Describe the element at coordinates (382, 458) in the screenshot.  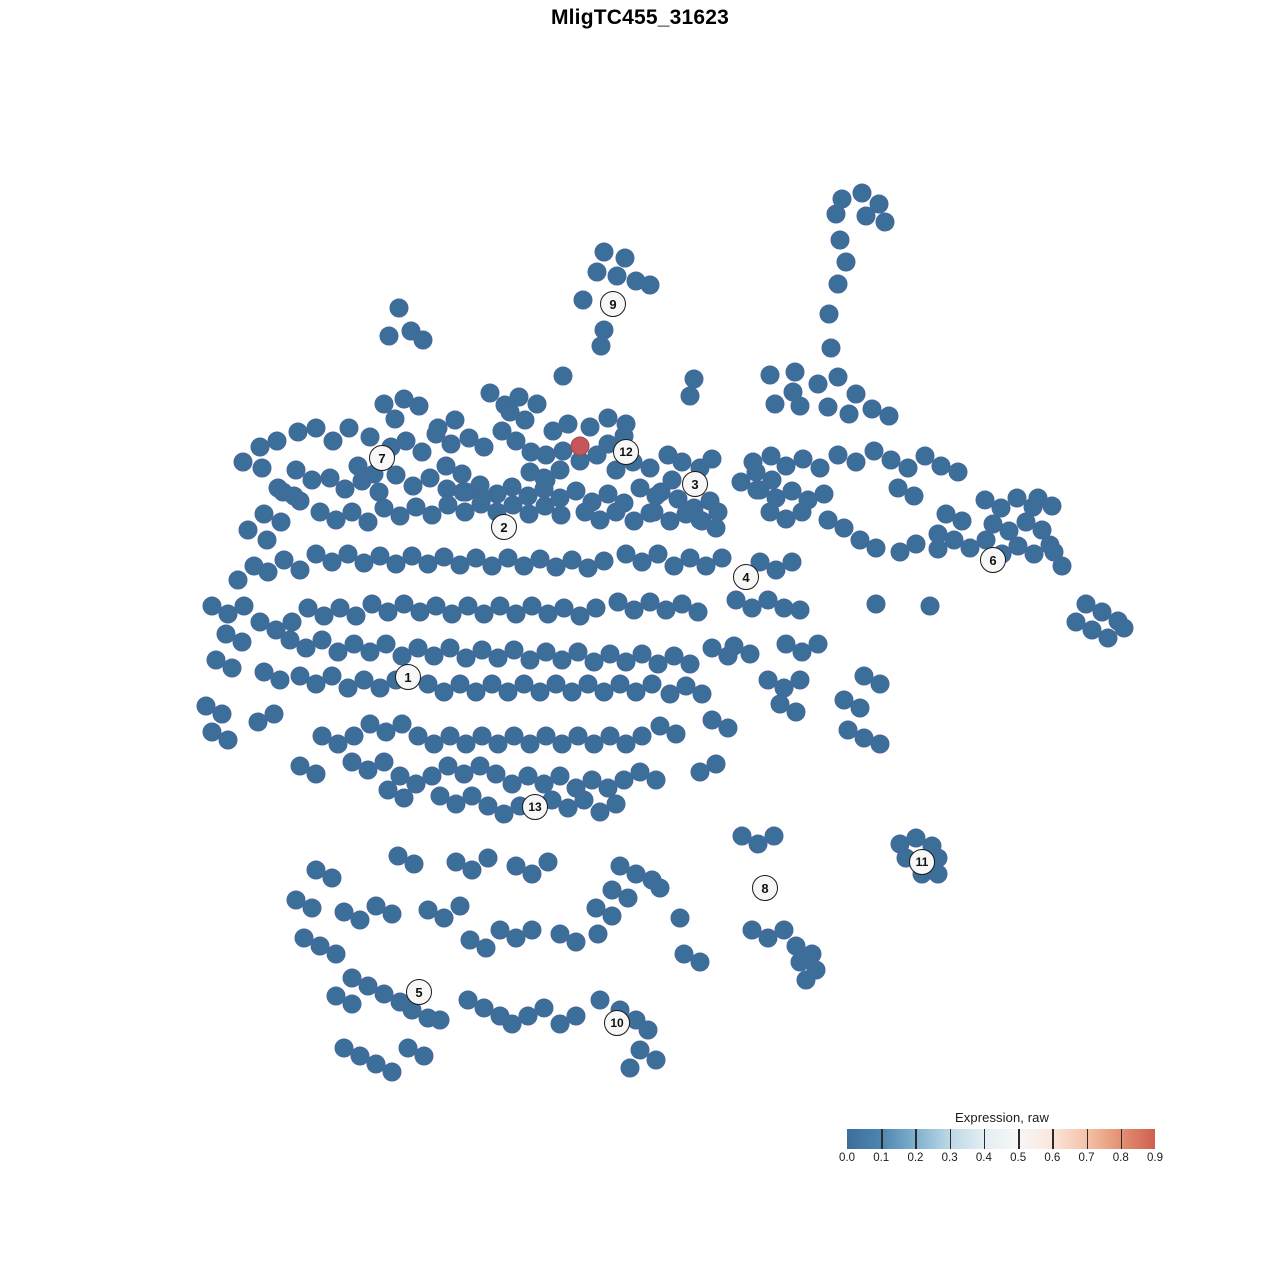
I see `cluster-label-7: 7` at that location.